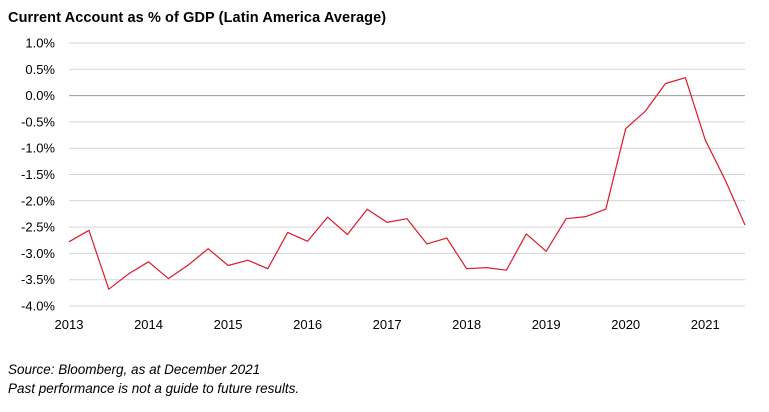 This screenshot has height=412, width=769. What do you see at coordinates (40, 95) in the screenshot?
I see `y-tick-label: 0.0%` at bounding box center [40, 95].